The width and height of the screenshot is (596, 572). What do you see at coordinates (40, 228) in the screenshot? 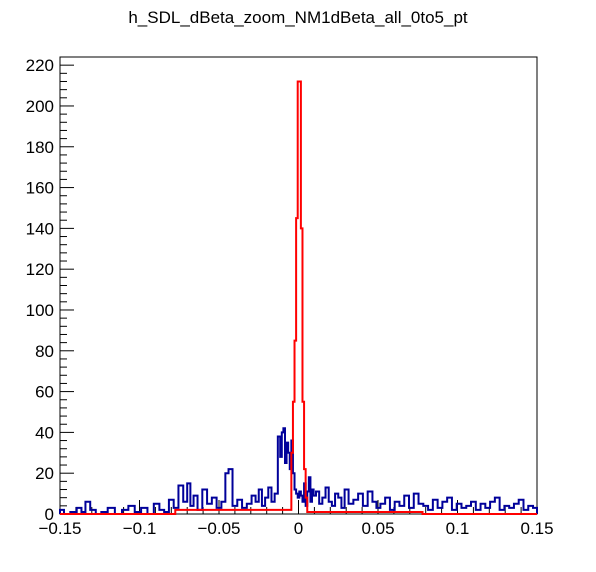
I see `y-tick-label: 140` at bounding box center [40, 228].